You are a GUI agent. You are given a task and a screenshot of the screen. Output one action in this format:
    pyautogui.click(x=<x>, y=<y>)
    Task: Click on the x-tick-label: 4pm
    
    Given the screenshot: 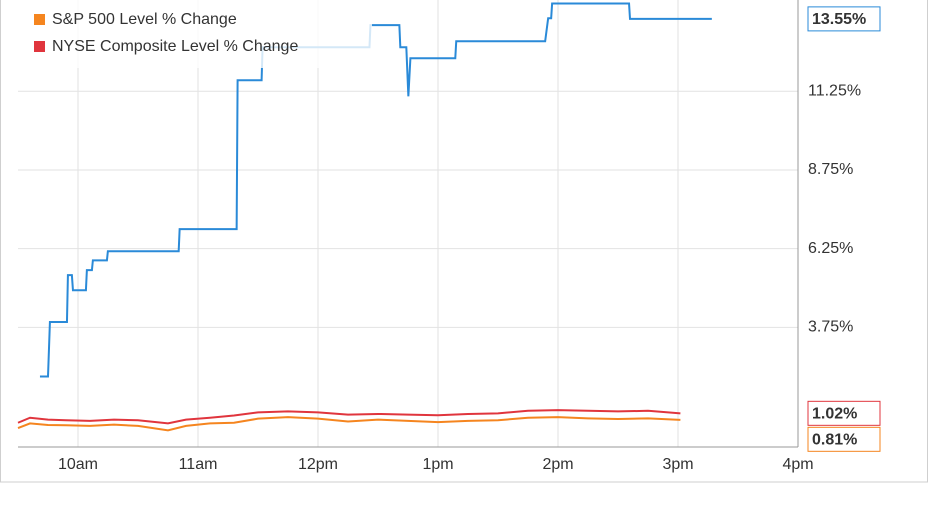 What is the action you would take?
    pyautogui.click(x=797, y=464)
    